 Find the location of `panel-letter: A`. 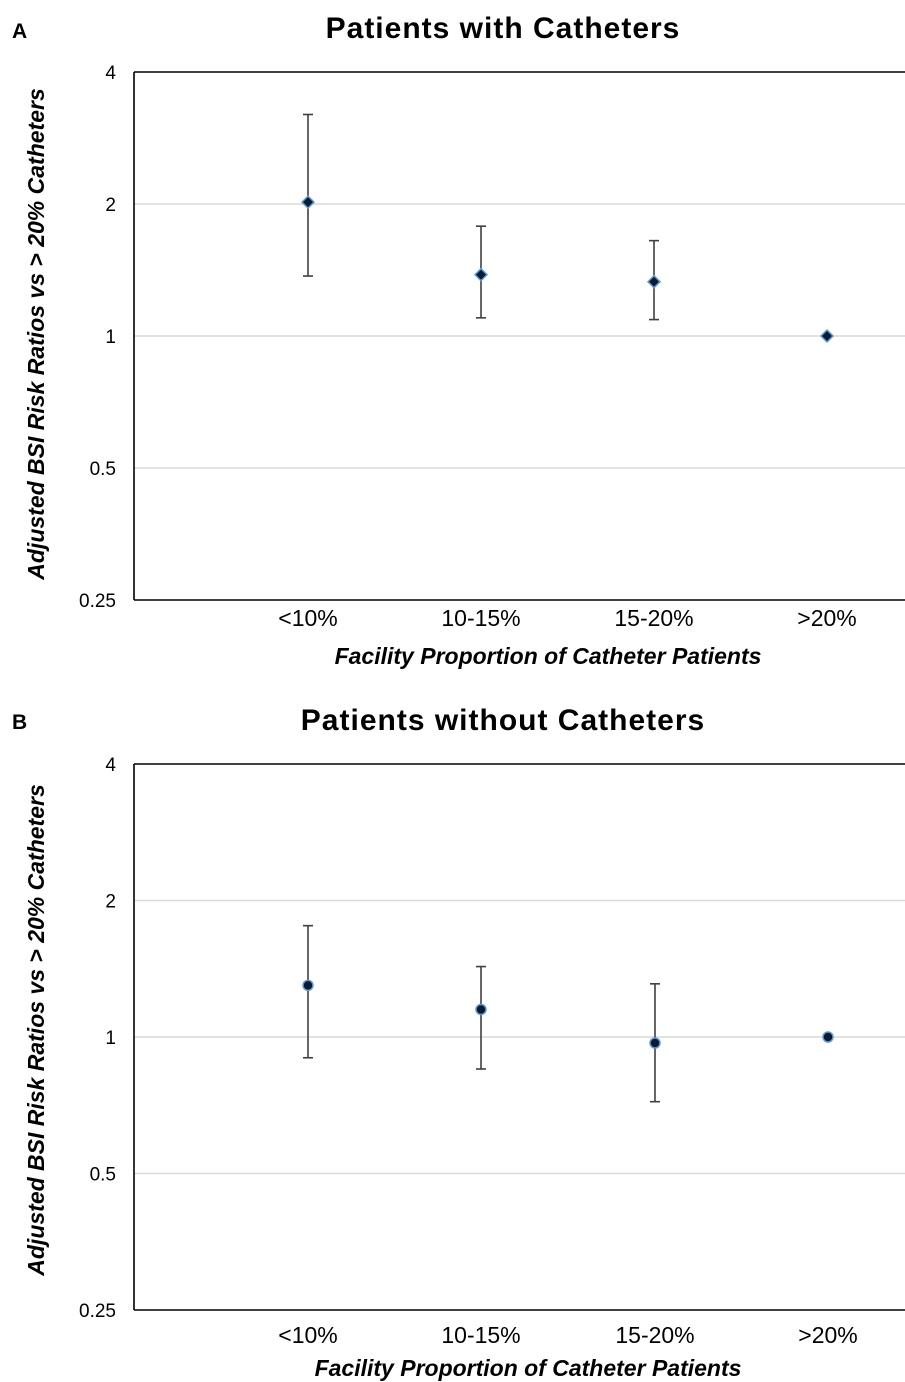

panel-letter: A is located at coordinates (19, 31).